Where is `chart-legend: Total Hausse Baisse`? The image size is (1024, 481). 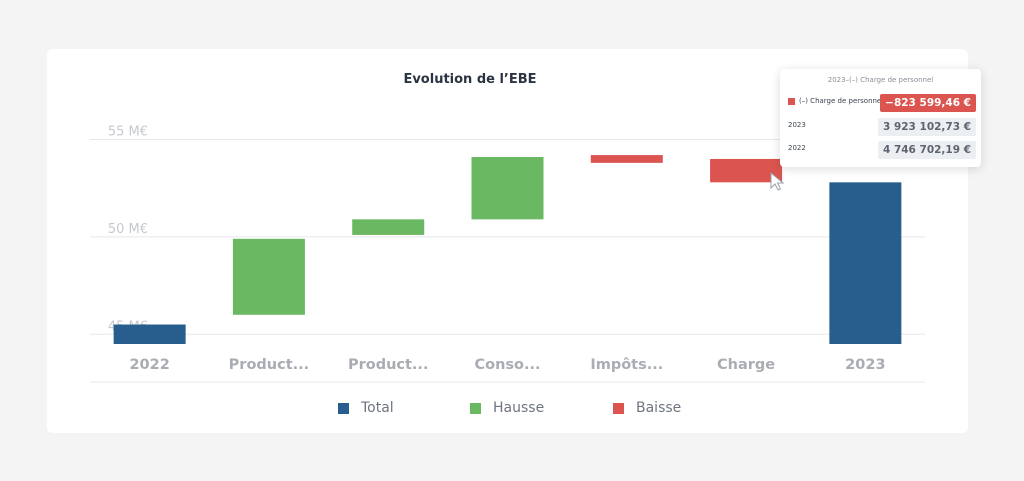
chart-legend: Total Hausse Baisse is located at coordinates (512, 409).